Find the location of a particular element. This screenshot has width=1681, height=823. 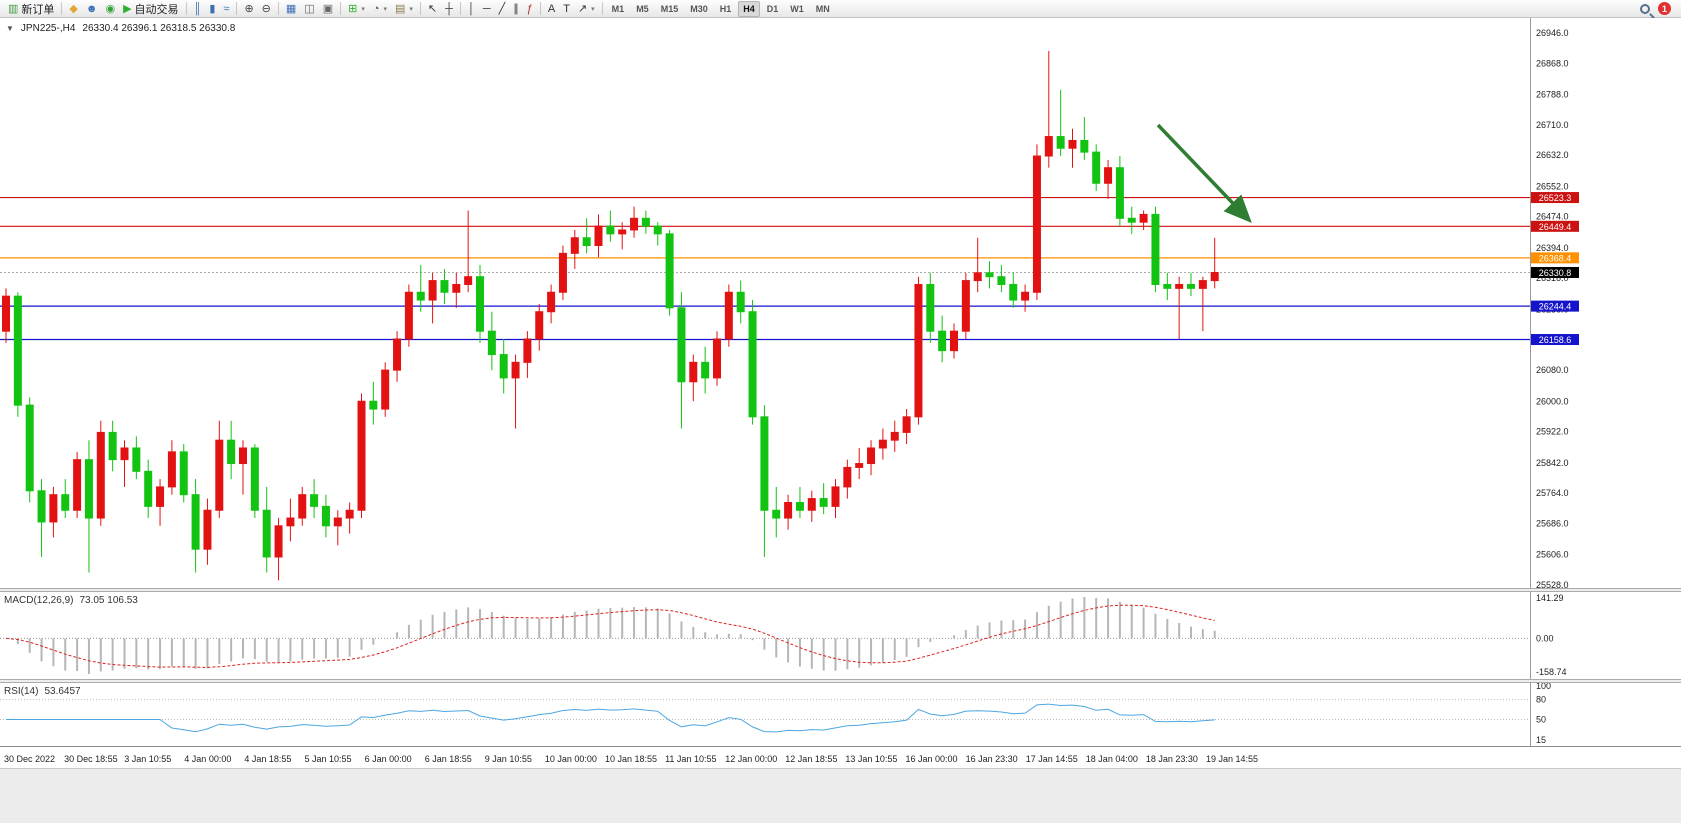

time-axis-label: 12 Jan 18:55 is located at coordinates (811, 759).